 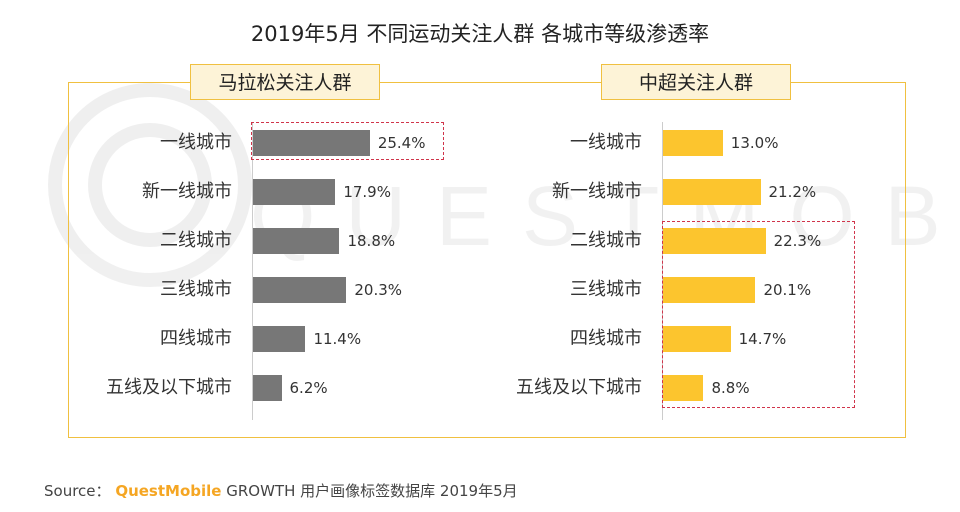 What do you see at coordinates (762, 339) in the screenshot?
I see `right-value-label: 14.7%` at bounding box center [762, 339].